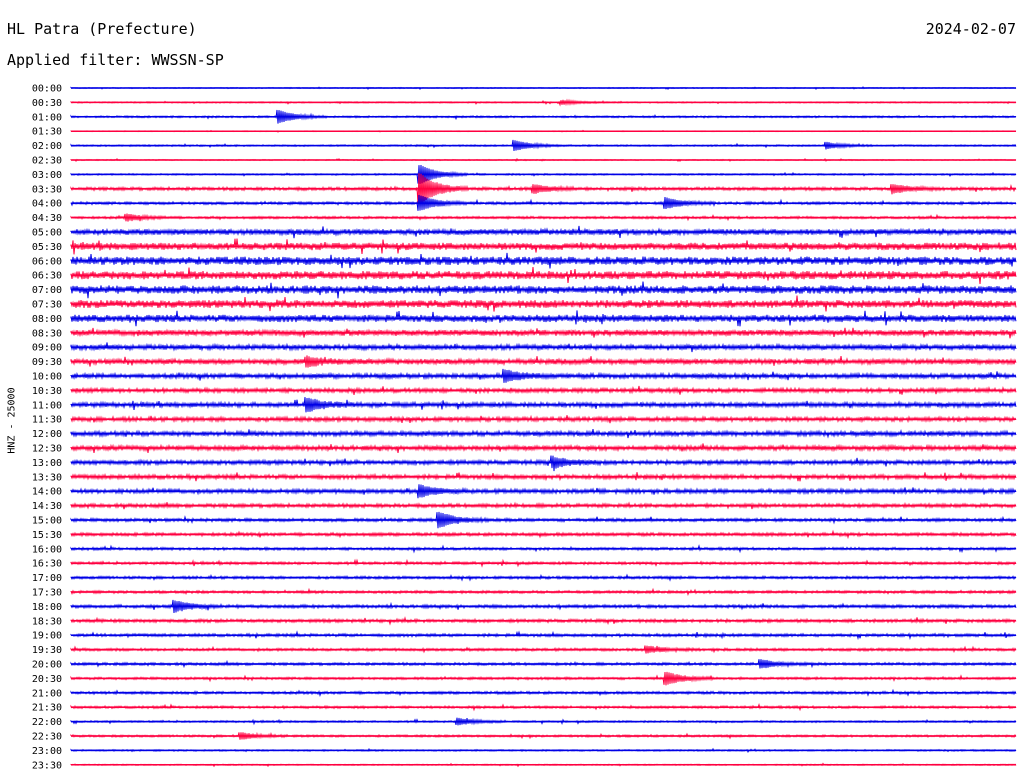 The width and height of the screenshot is (1024, 780). Describe the element at coordinates (47, 261) in the screenshot. I see `time-label: 06:00` at that location.